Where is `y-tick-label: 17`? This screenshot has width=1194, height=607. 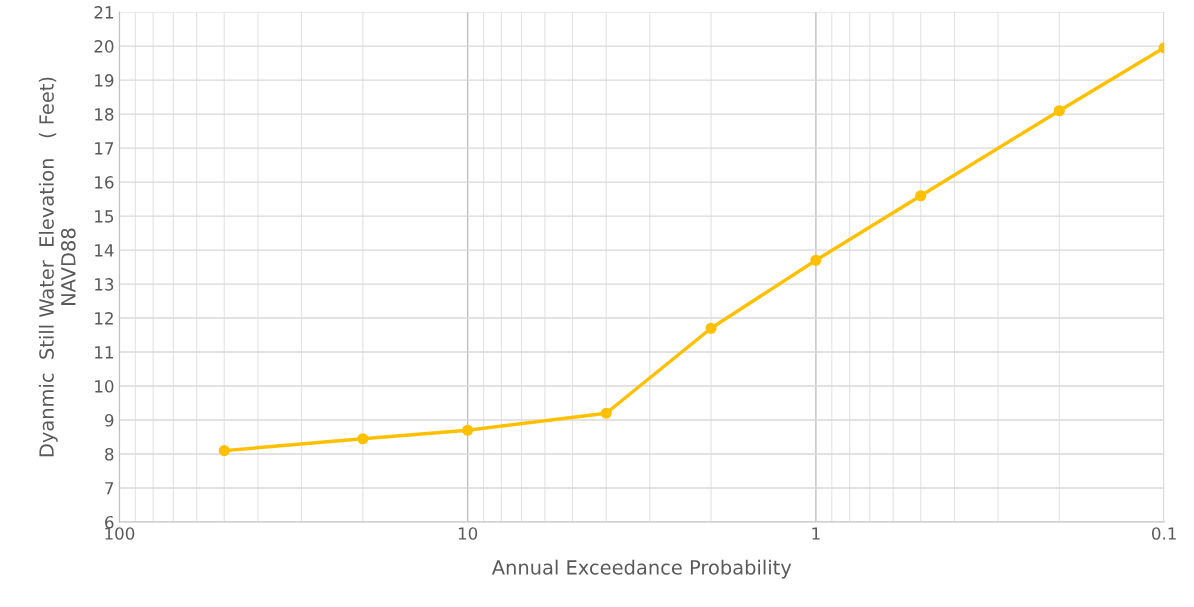
y-tick-label: 17 is located at coordinates (104, 148).